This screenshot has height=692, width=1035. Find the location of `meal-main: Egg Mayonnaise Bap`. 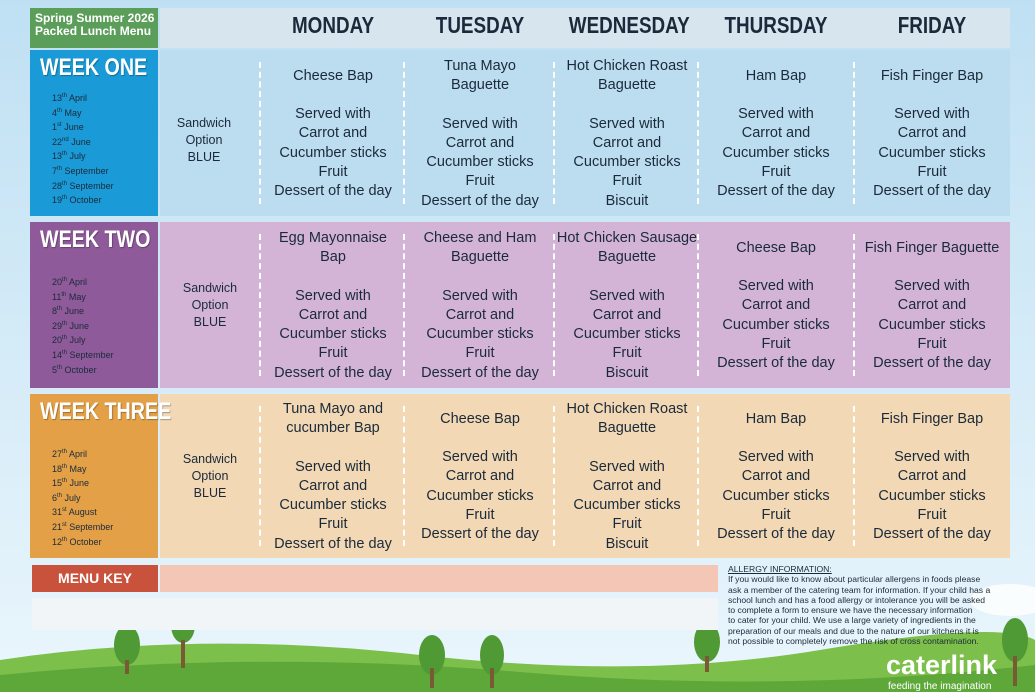

meal-main: Egg Mayonnaise Bap is located at coordinates (333, 248).